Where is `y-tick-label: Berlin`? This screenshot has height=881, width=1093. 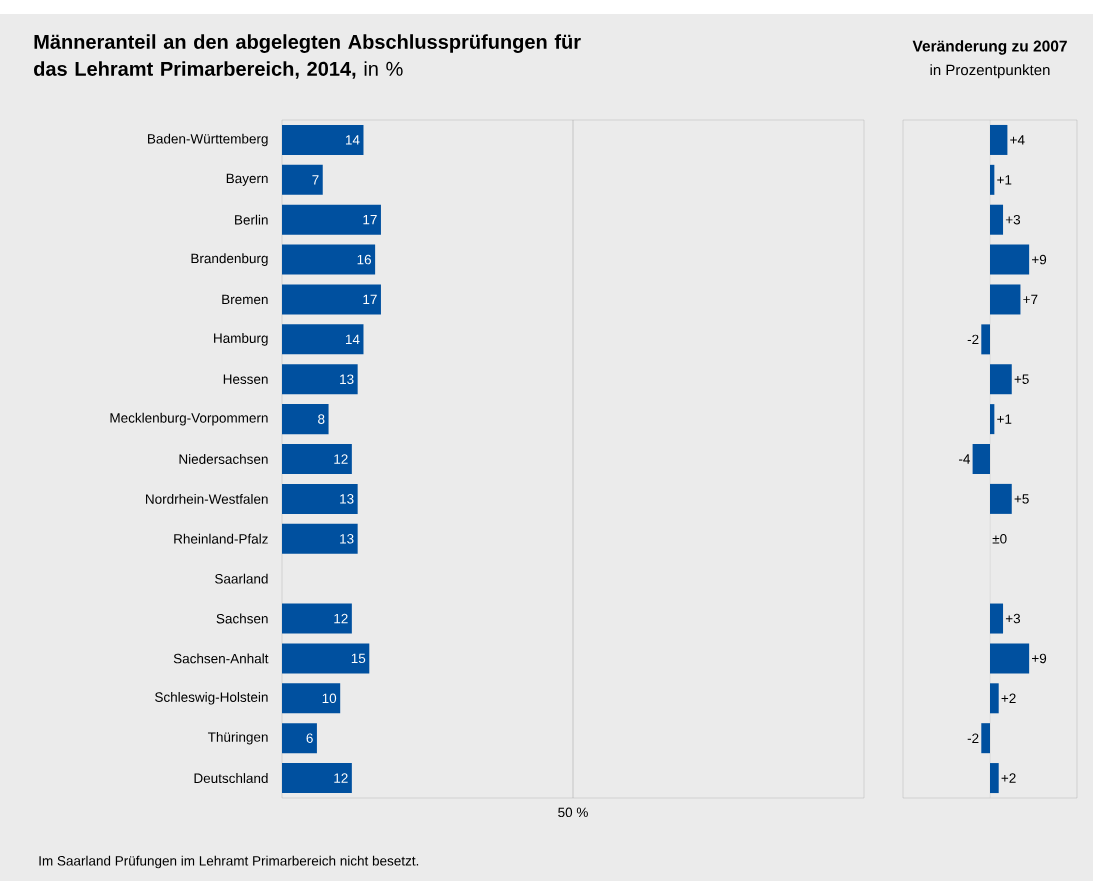
y-tick-label: Berlin is located at coordinates (251, 219).